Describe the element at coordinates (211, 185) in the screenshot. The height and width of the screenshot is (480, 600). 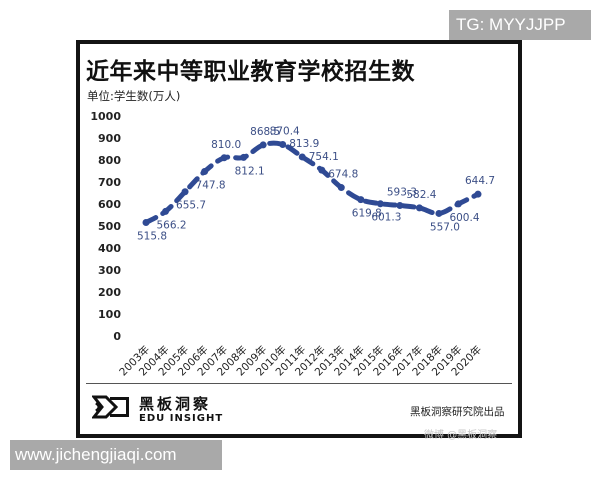
I see `data-label: 747.8` at that location.